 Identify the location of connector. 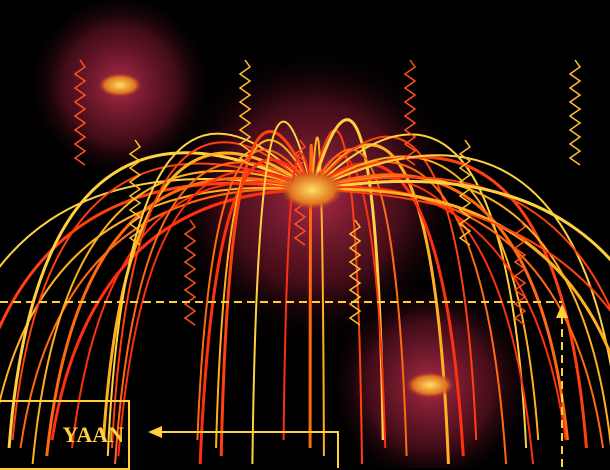
(250, 449).